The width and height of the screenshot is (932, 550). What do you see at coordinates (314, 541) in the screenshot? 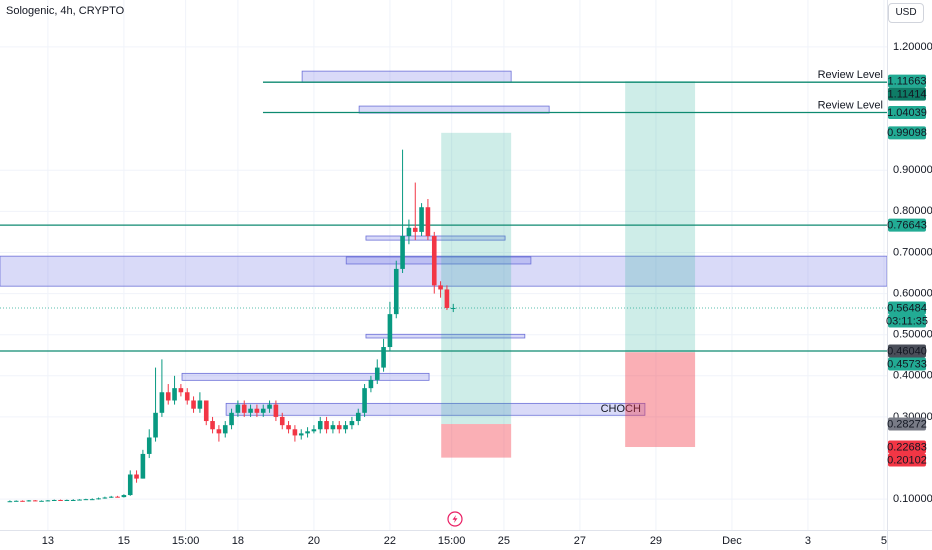
I see `x-tick-label: 20` at bounding box center [314, 541].